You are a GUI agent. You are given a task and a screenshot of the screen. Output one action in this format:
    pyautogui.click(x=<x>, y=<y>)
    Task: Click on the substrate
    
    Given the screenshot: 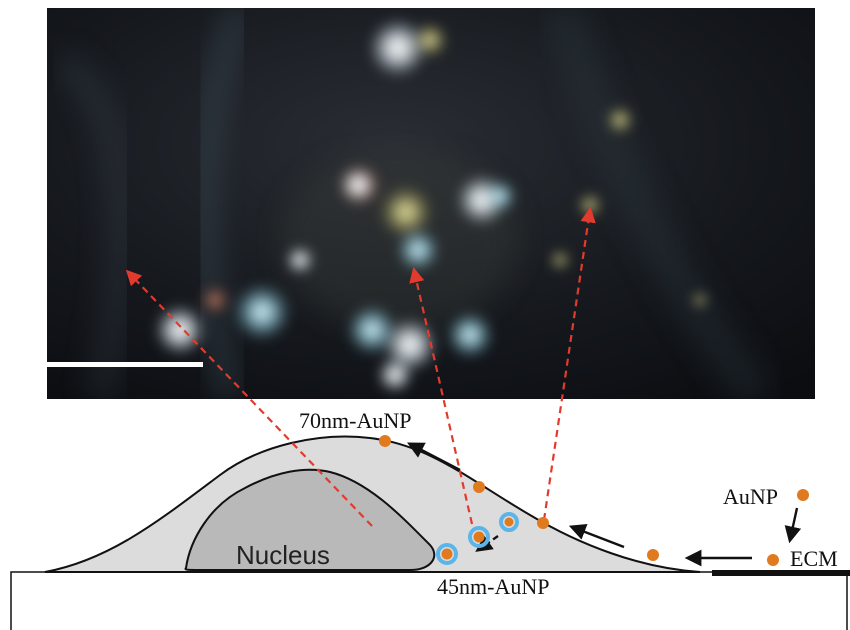 What is the action you would take?
    pyautogui.click(x=429, y=600)
    